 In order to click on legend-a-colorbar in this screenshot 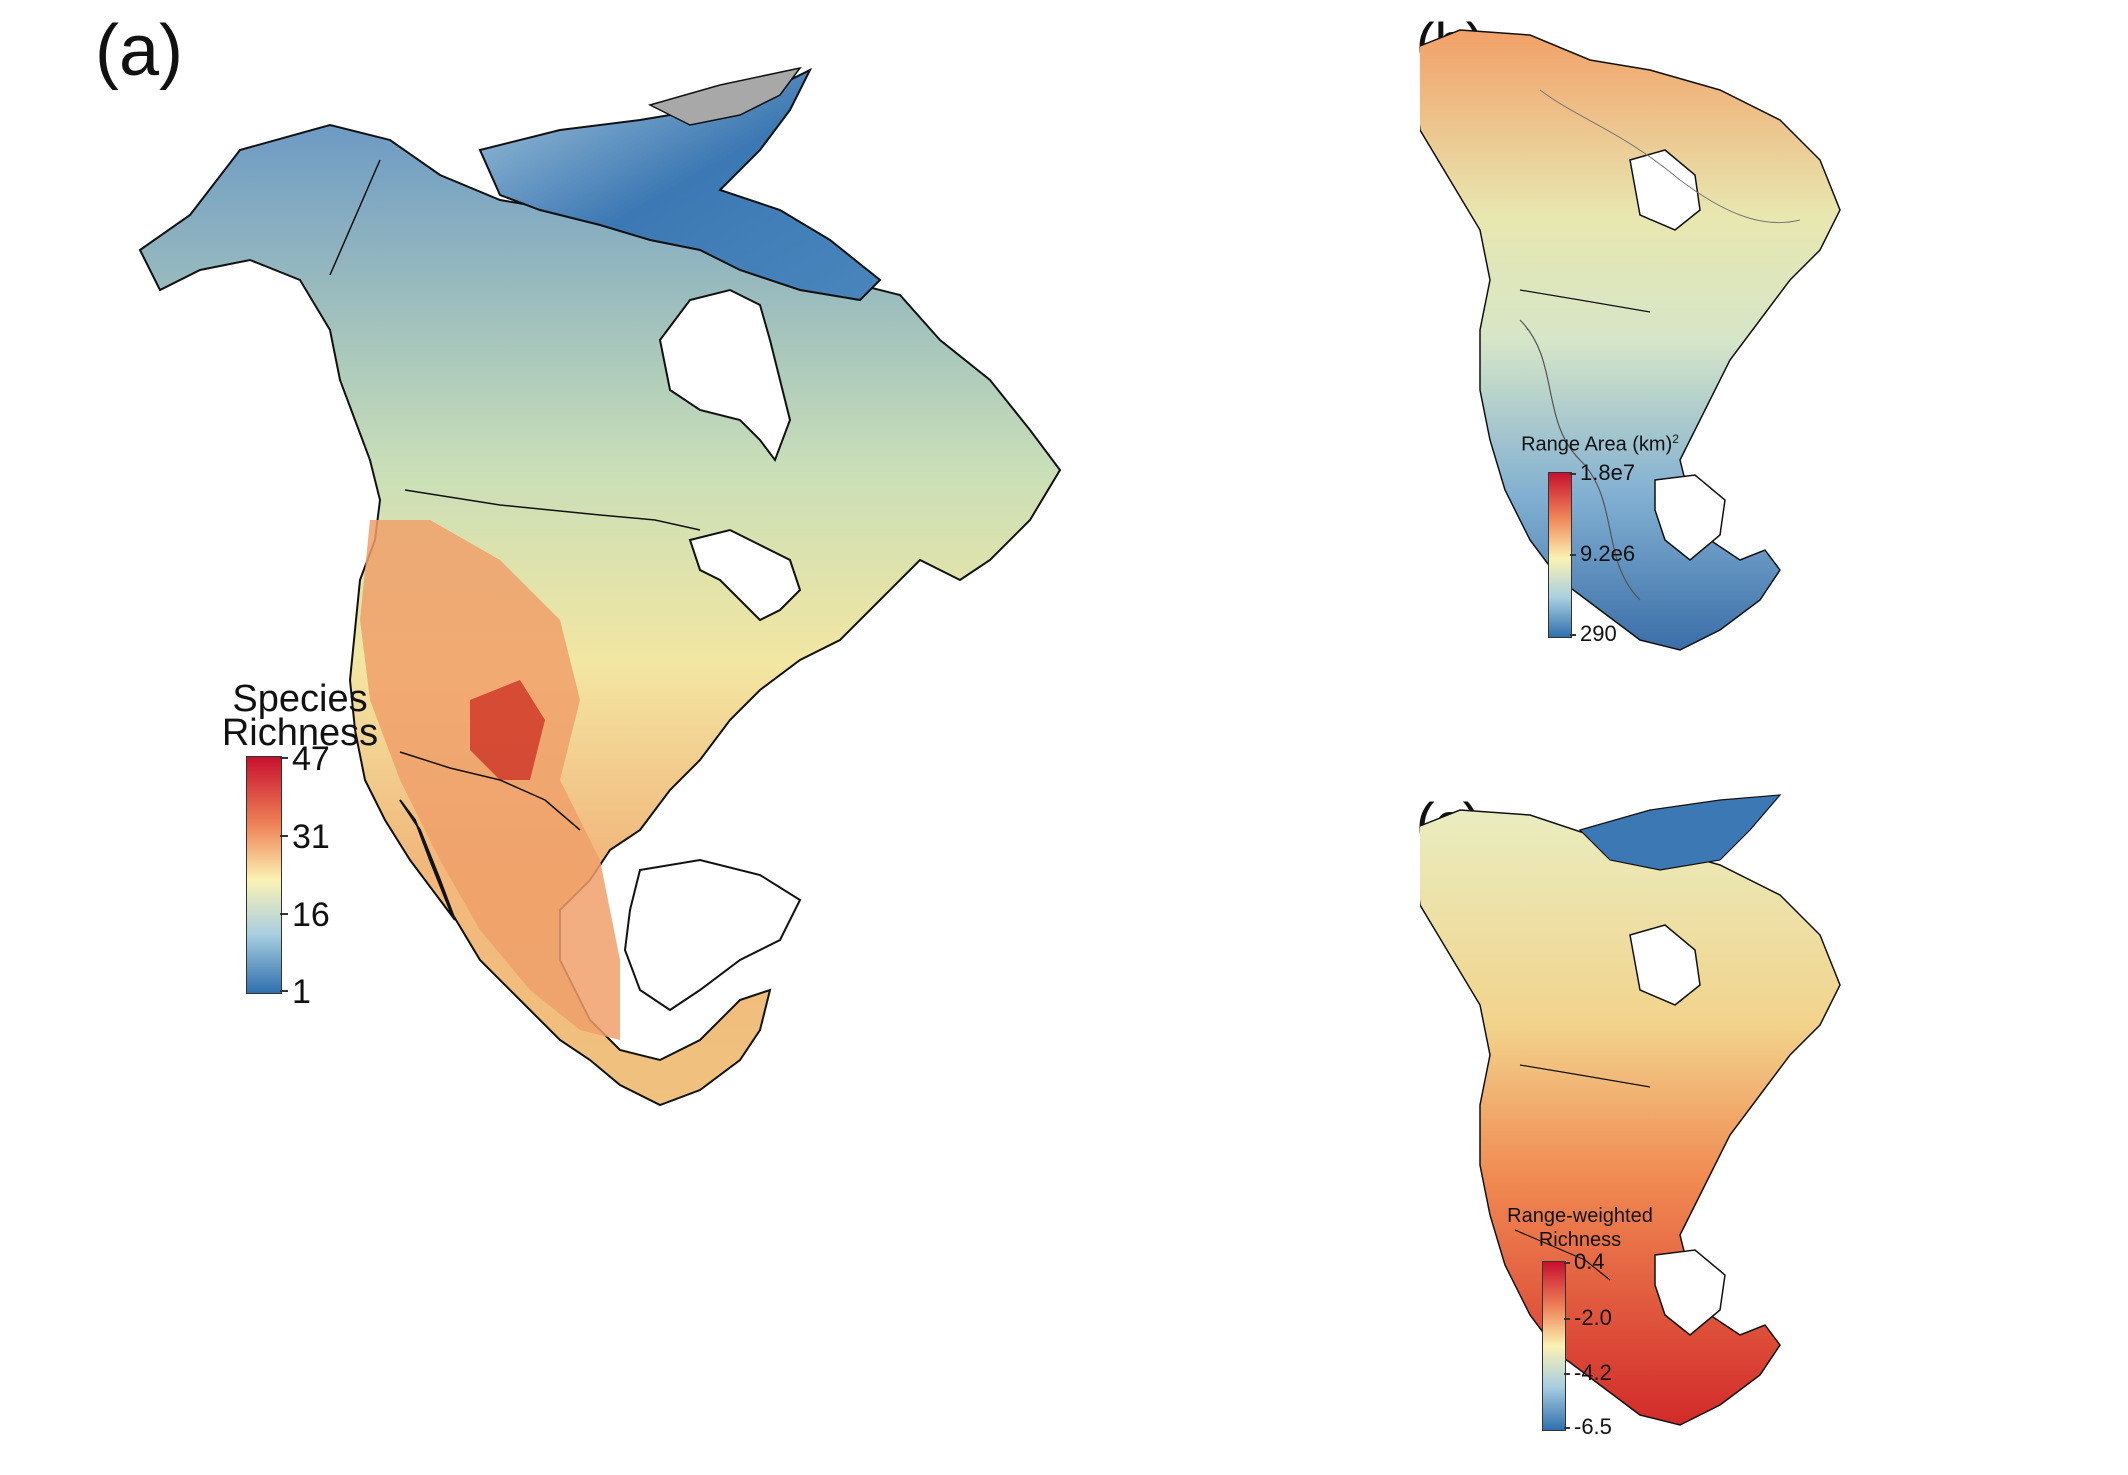, I will do `click(264, 875)`.